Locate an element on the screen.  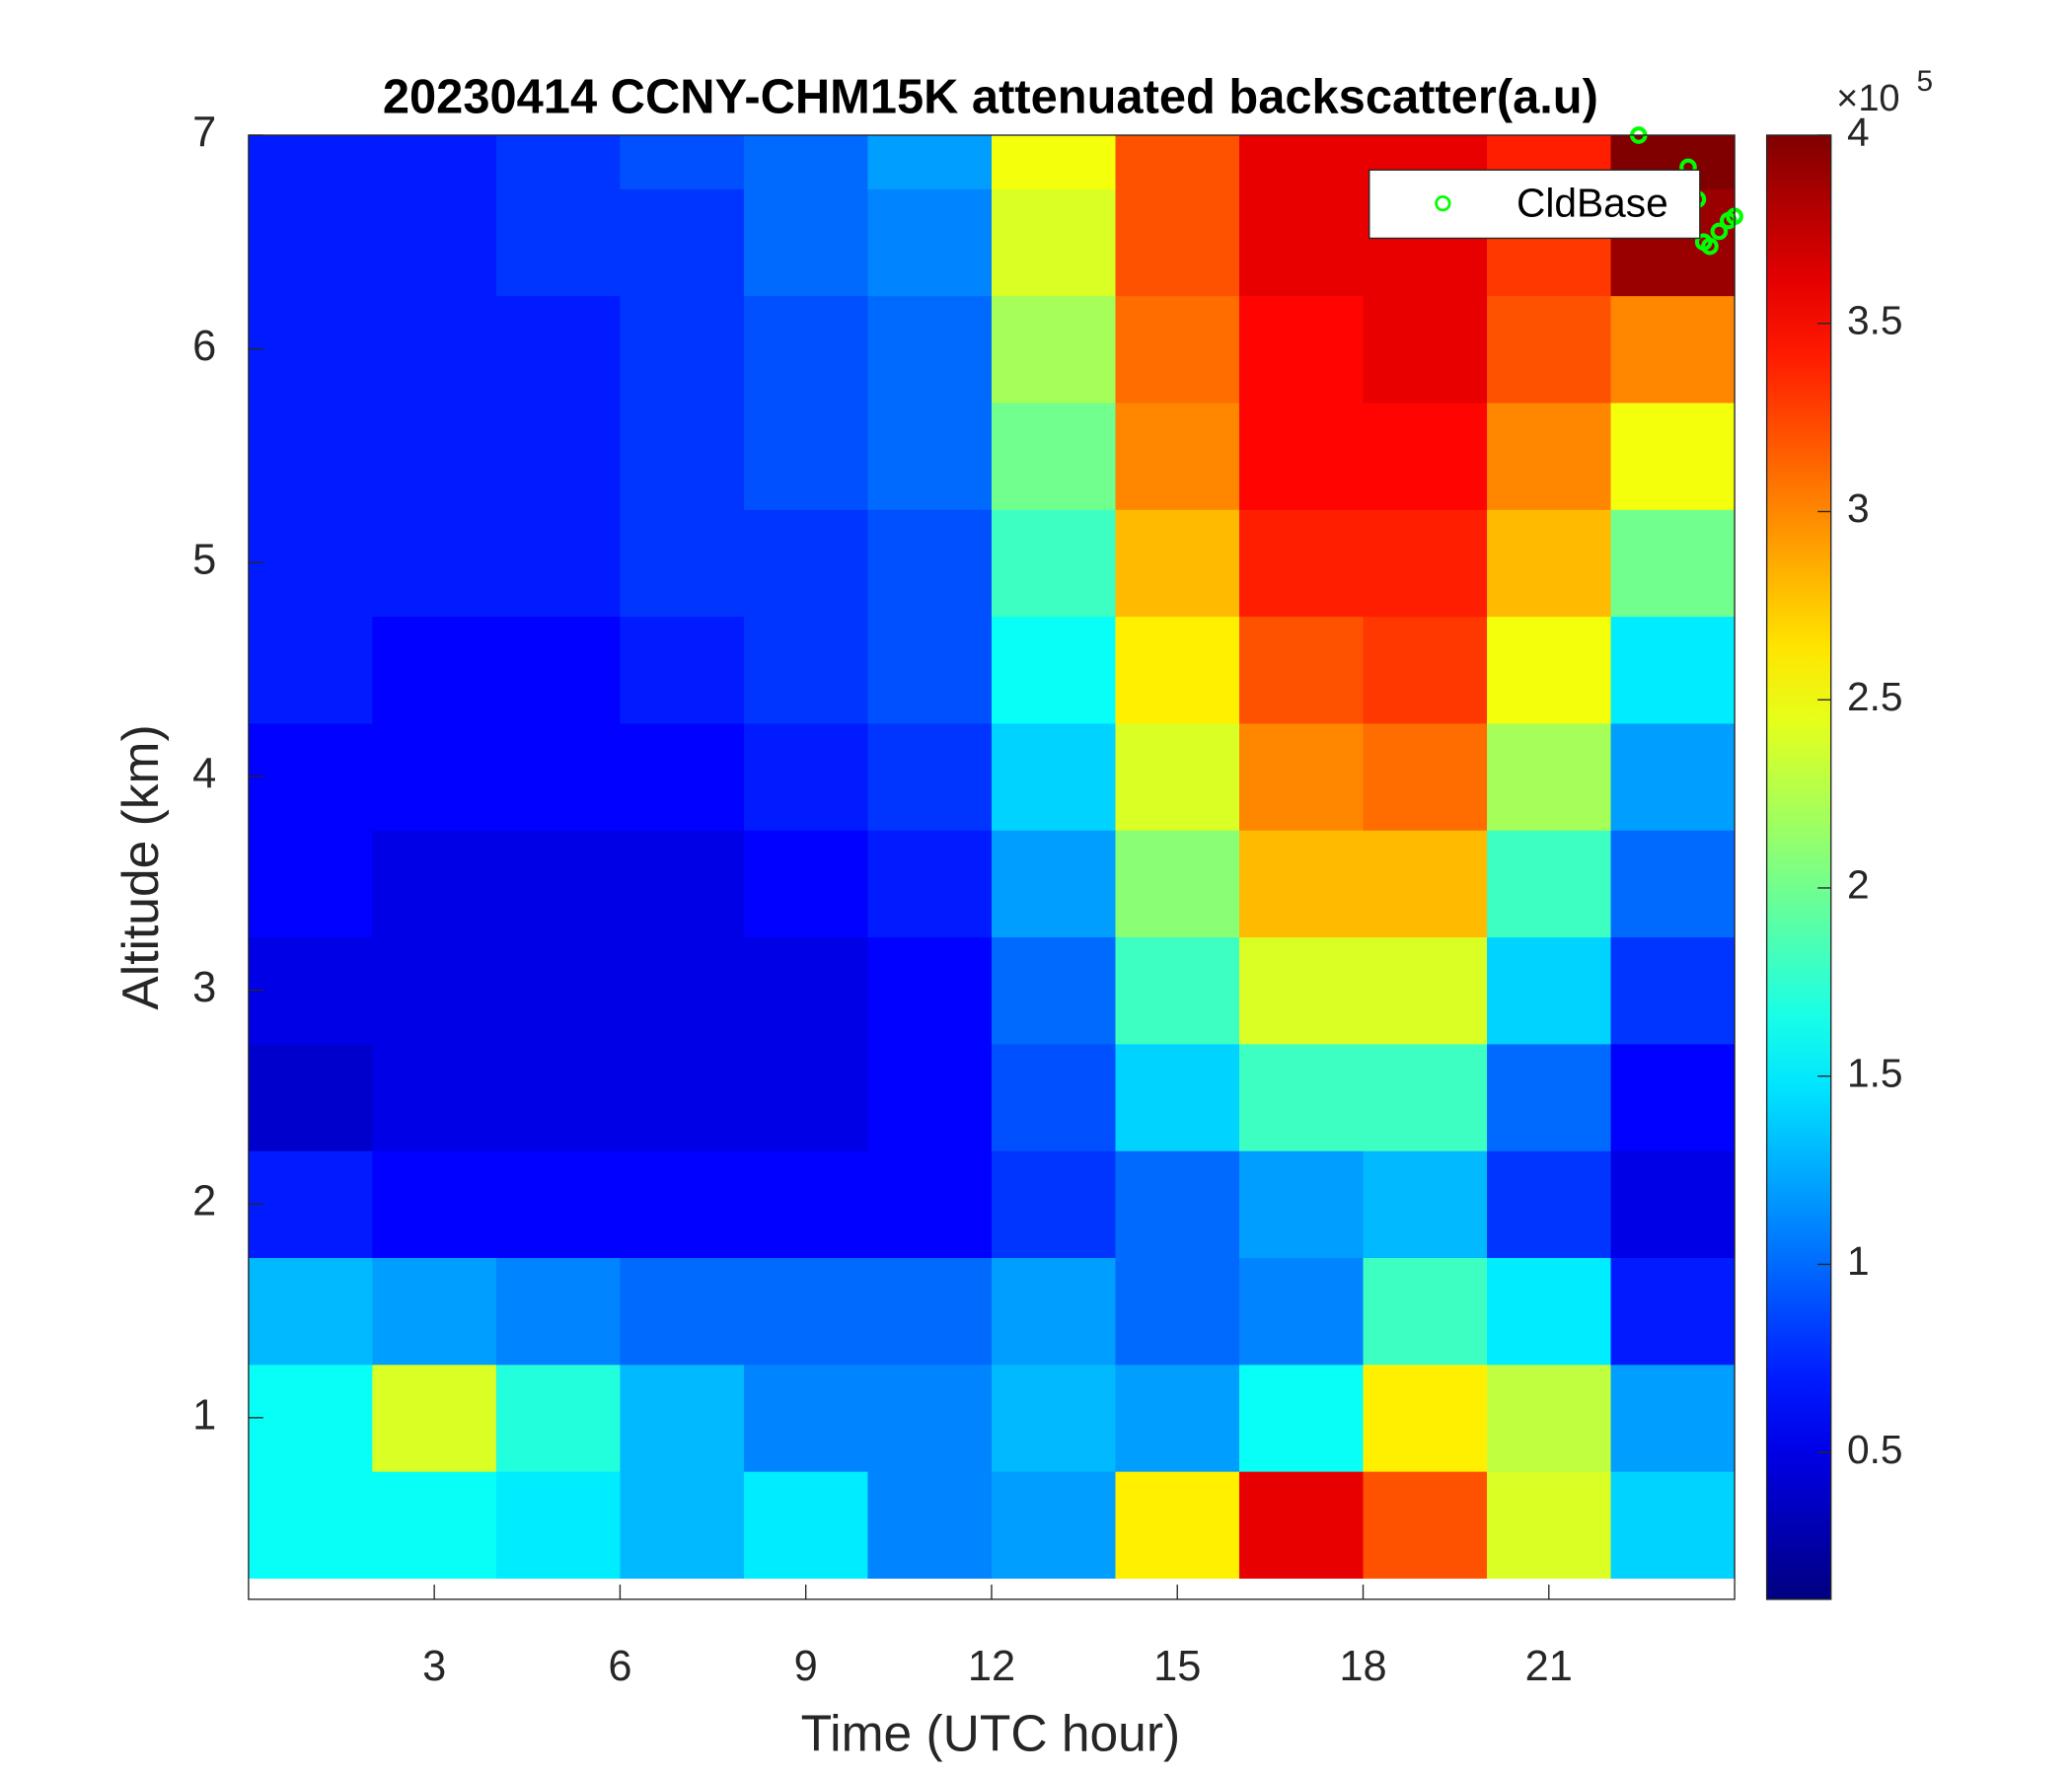
x-tick-label: 12 is located at coordinates (992, 1667).